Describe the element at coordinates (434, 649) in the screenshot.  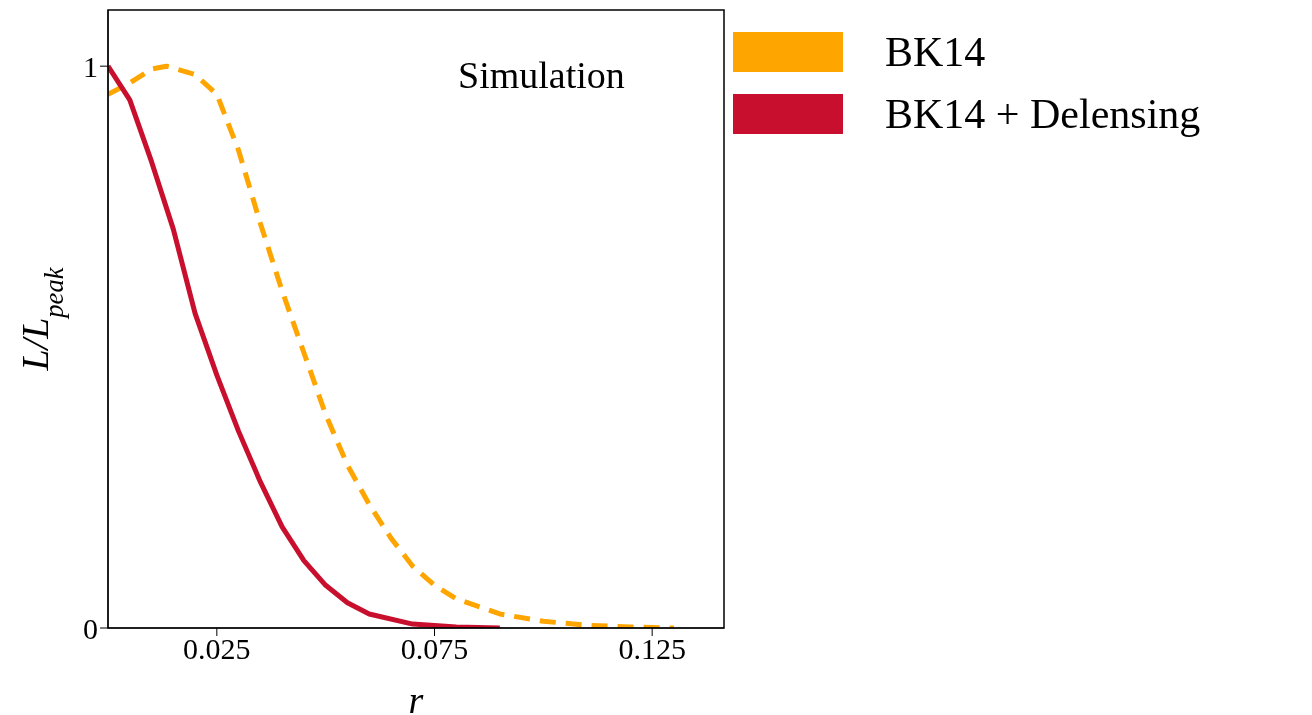
I see `x-tick-label: 0.075` at that location.